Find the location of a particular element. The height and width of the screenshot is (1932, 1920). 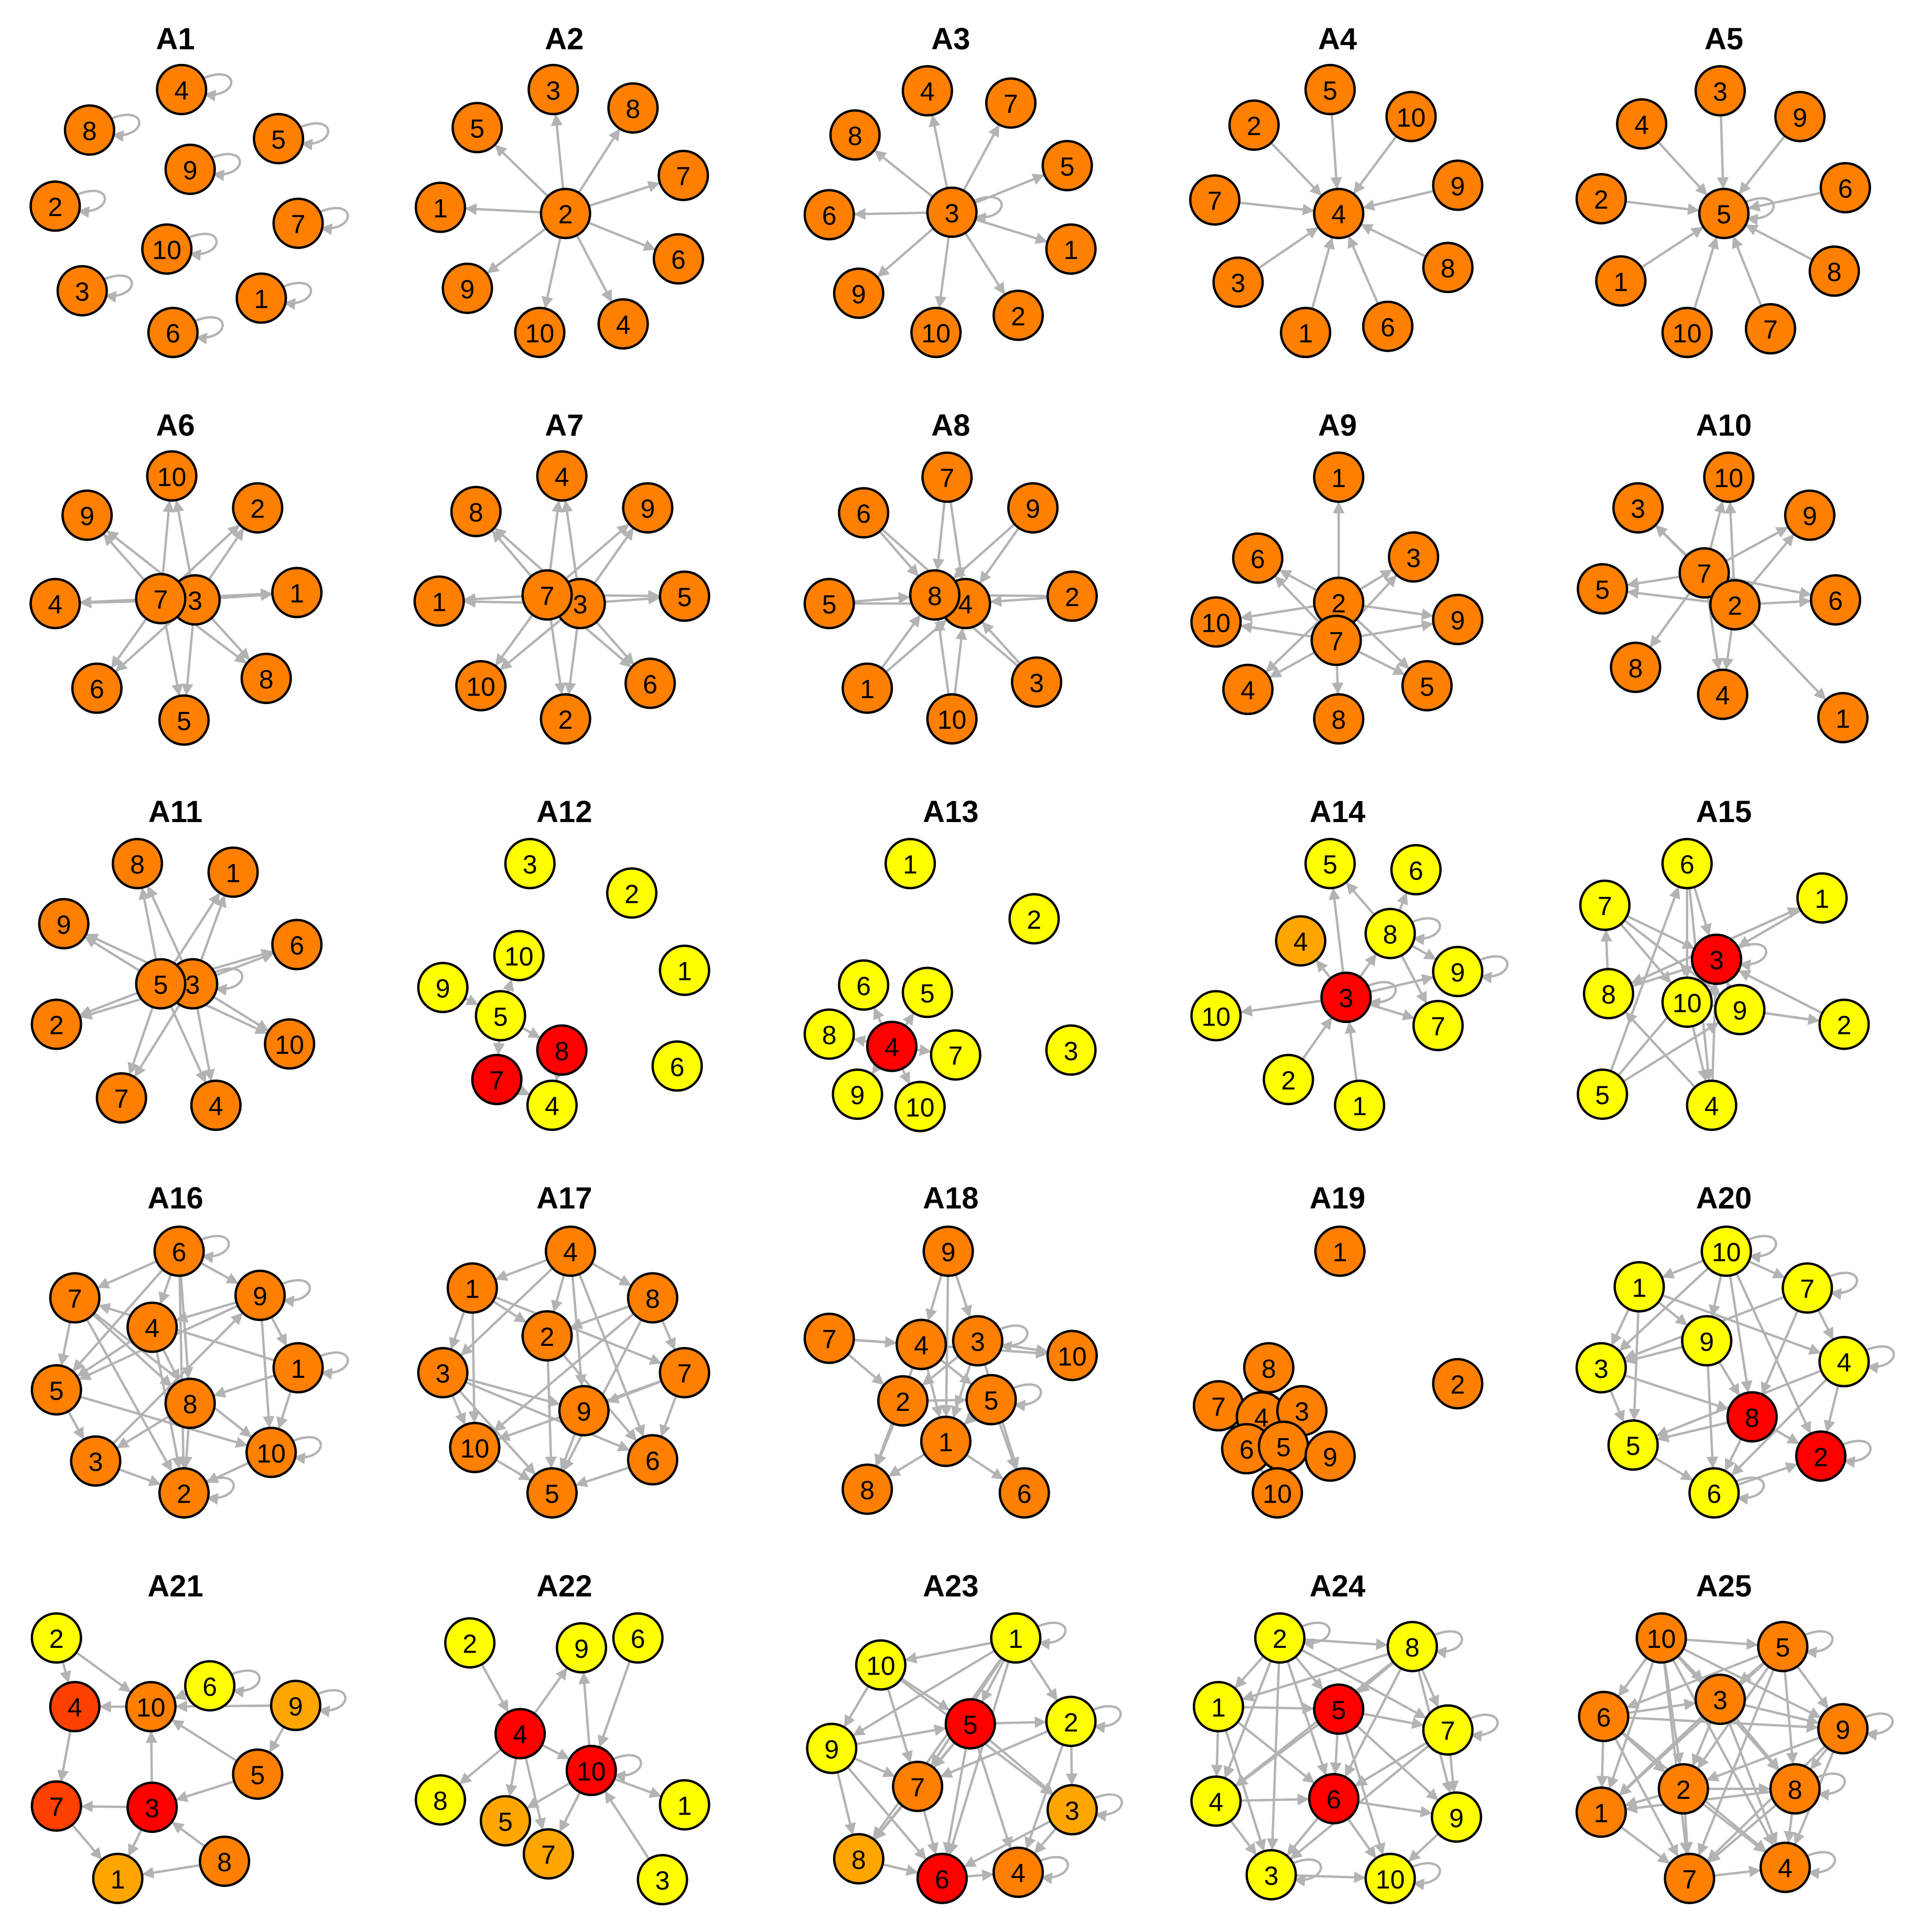

panel-title: A23 is located at coordinates (951, 1586).